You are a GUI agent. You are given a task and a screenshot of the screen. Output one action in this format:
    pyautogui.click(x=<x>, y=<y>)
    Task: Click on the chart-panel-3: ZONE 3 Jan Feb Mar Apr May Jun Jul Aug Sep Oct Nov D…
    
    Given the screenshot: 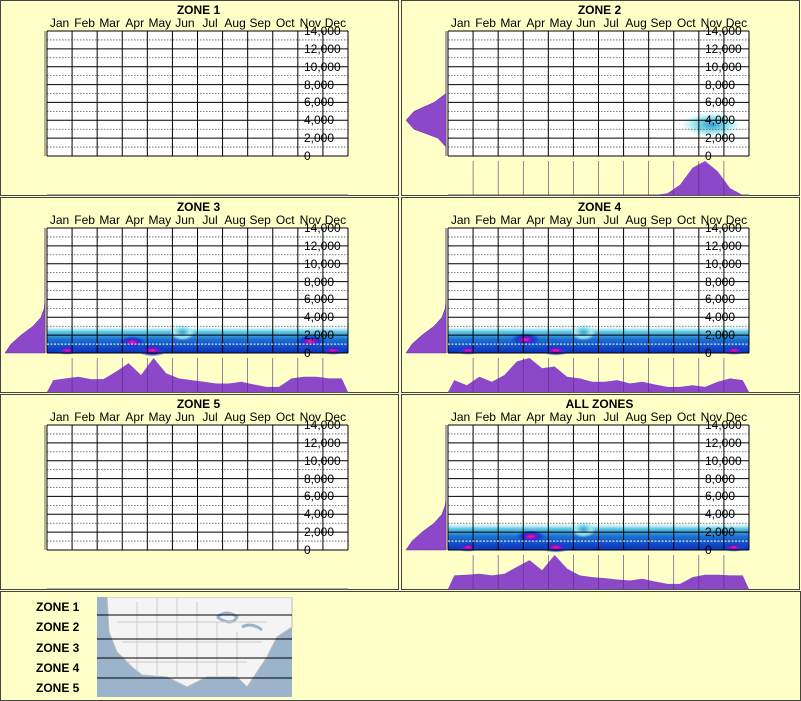 What is the action you would take?
    pyautogui.click(x=199, y=295)
    